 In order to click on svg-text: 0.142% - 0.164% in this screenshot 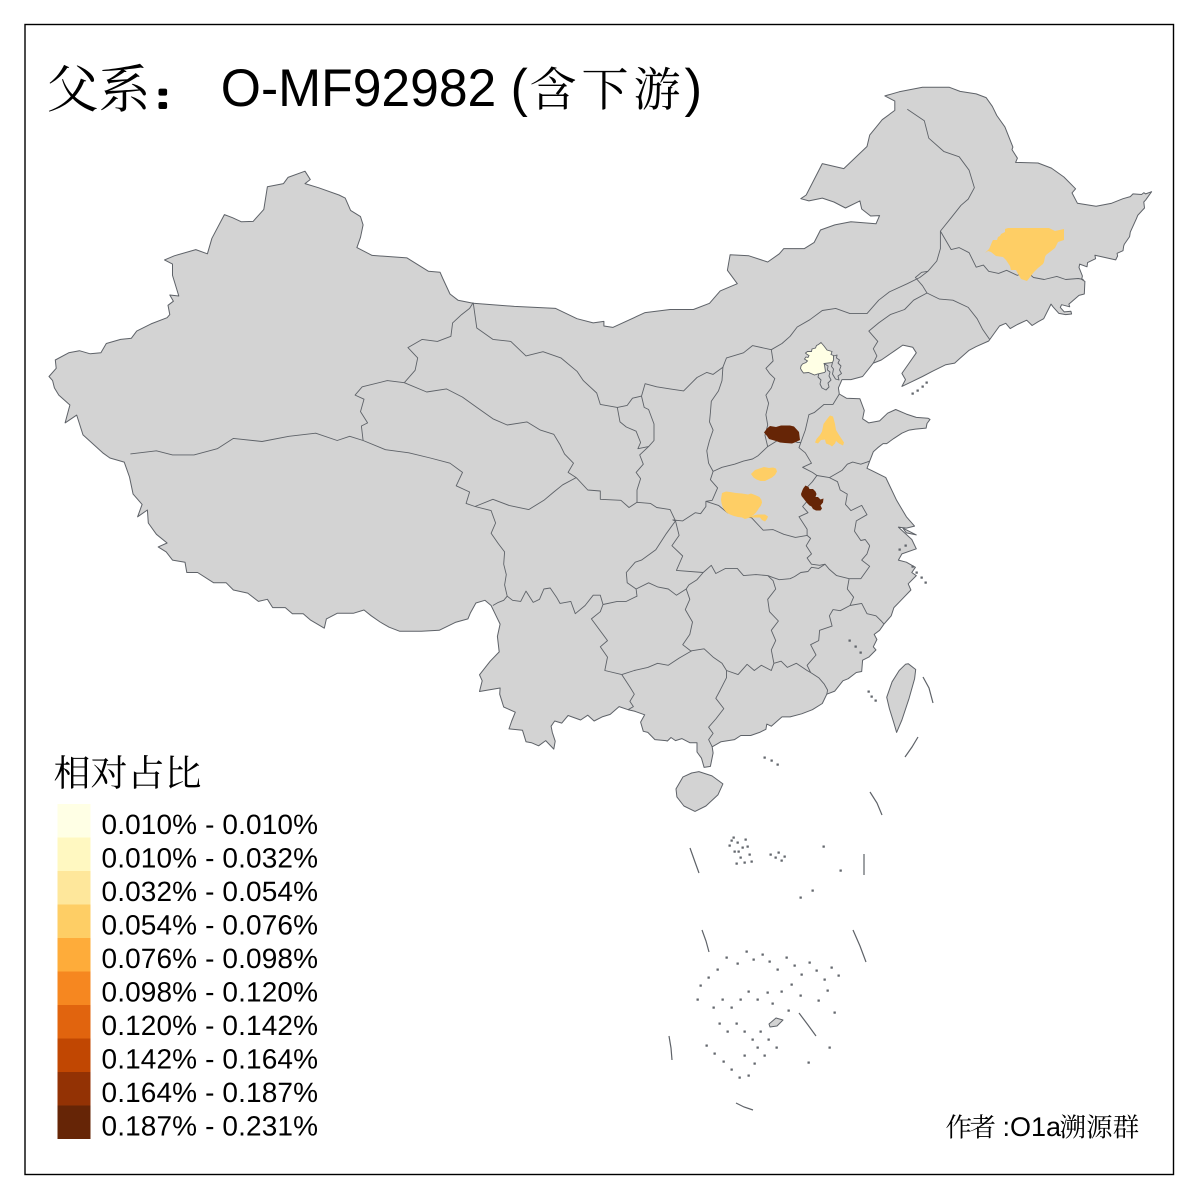, I will do `click(210, 1059)`.